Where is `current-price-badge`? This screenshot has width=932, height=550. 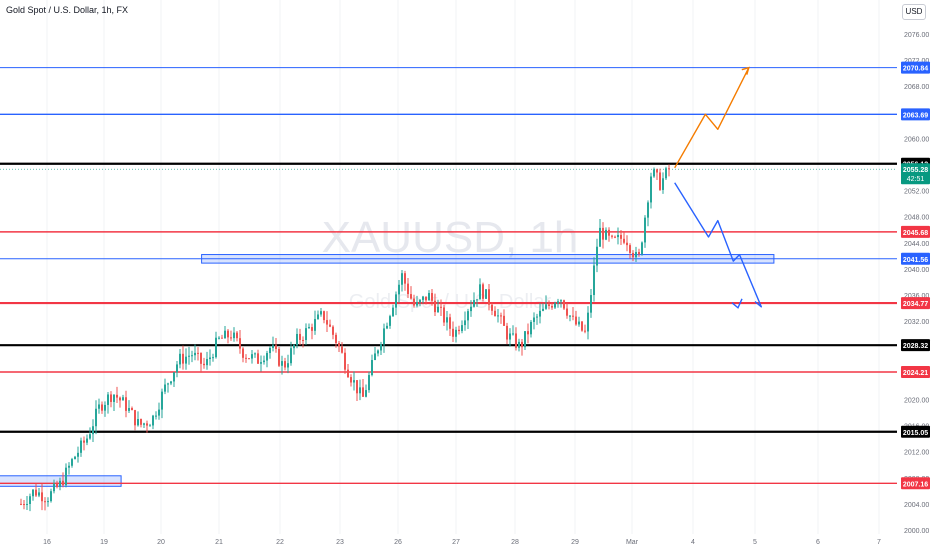
current-price-badge is located at coordinates (915, 174).